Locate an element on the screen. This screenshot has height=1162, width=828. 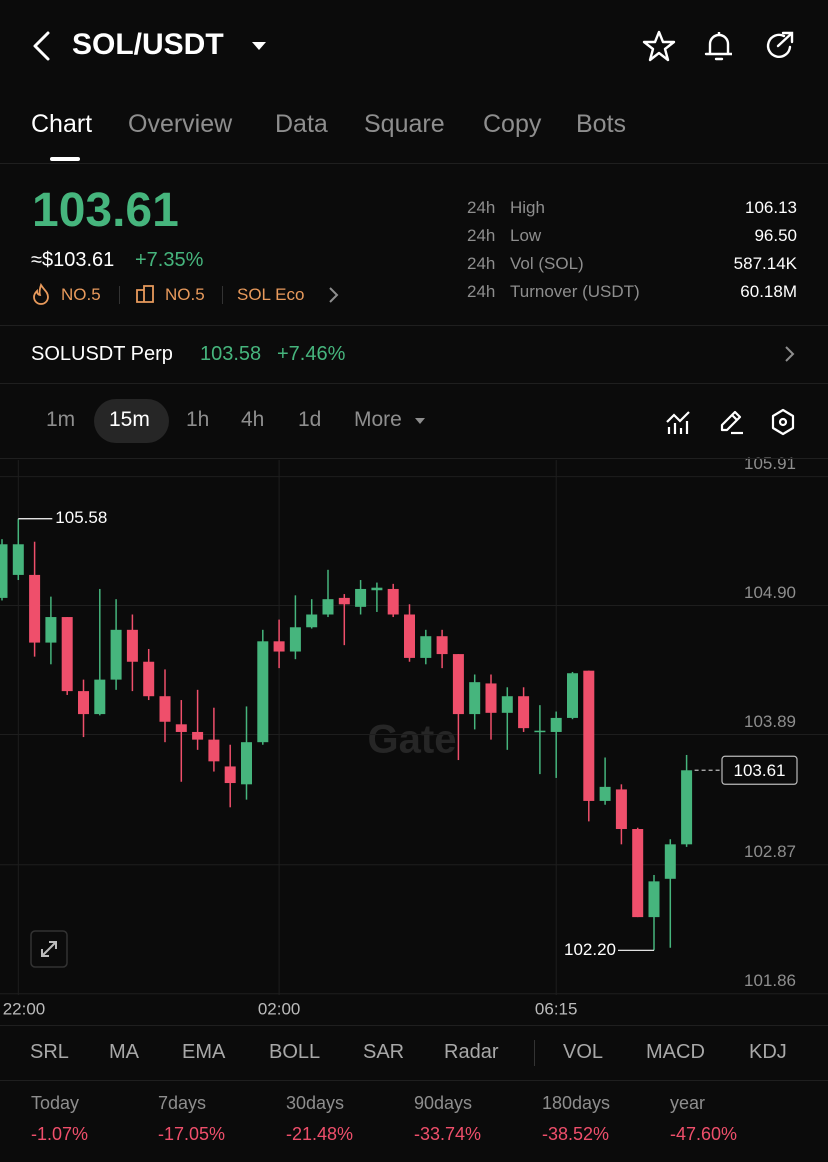
fullscreen-button is located at coordinates (49, 949).